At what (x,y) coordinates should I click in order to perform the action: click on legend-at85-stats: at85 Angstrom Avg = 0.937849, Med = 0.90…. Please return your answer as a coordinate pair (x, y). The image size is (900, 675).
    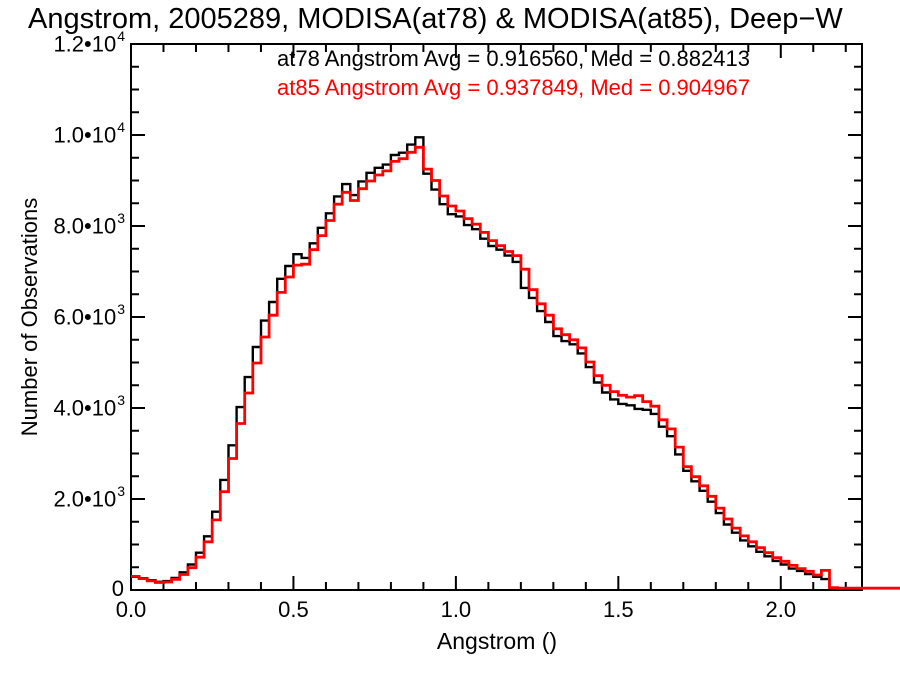
    Looking at the image, I should click on (513, 87).